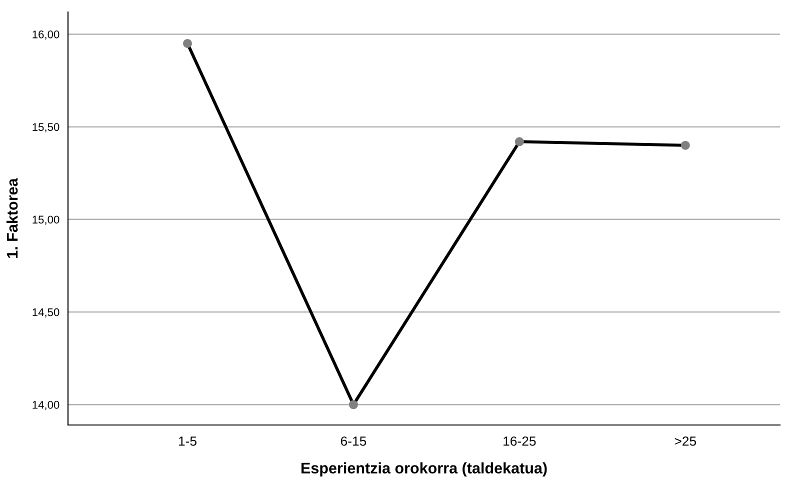 Image resolution: width=797 pixels, height=480 pixels. What do you see at coordinates (12, 218) in the screenshot?
I see `y-axis-title: 1. Faktorea` at bounding box center [12, 218].